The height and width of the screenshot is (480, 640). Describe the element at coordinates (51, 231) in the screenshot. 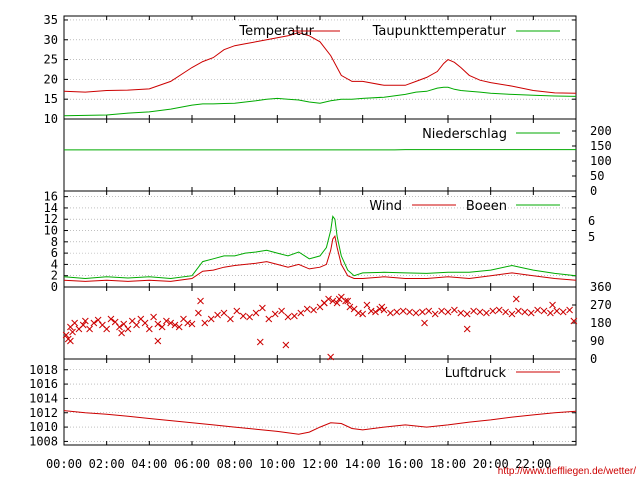

I see `y-tick-label: 10` at that location.